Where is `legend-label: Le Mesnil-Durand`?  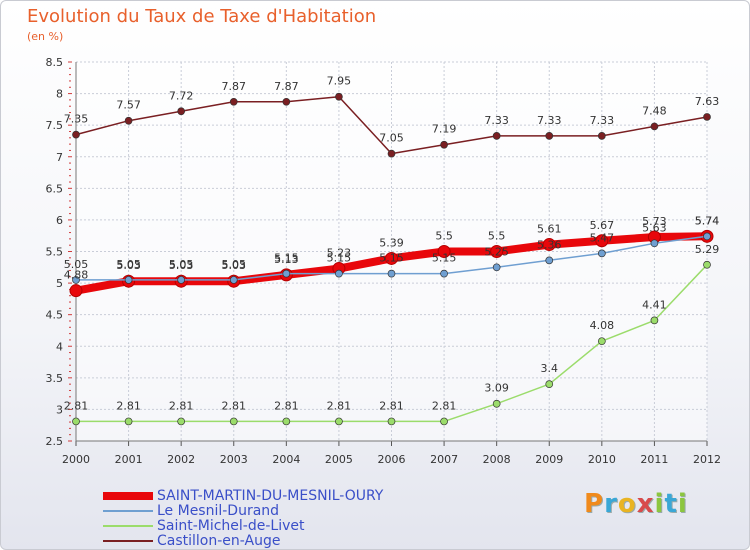
legend-label: Le Mesnil-Durand is located at coordinates (218, 511).